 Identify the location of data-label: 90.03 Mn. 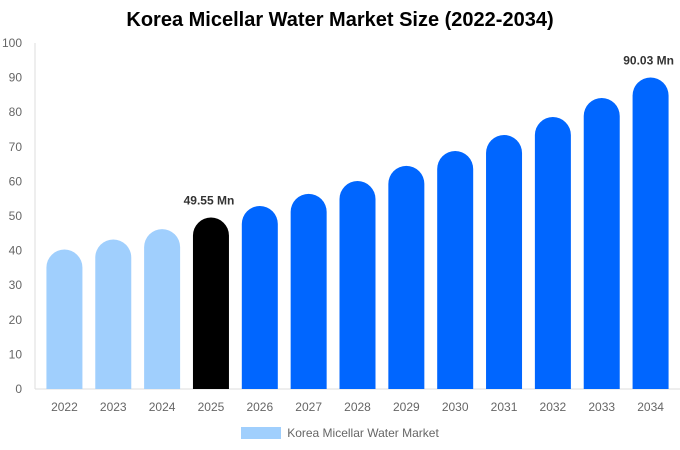
(648, 60).